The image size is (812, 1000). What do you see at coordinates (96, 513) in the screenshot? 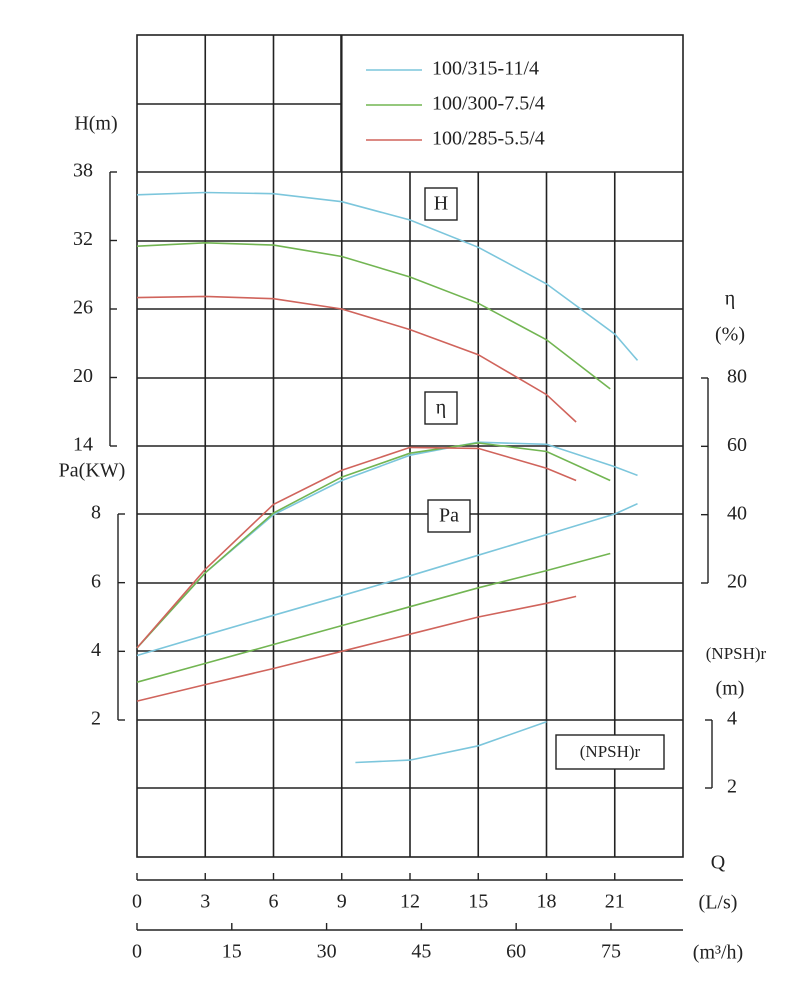
I see `y-tick-label: 8` at bounding box center [96, 513].